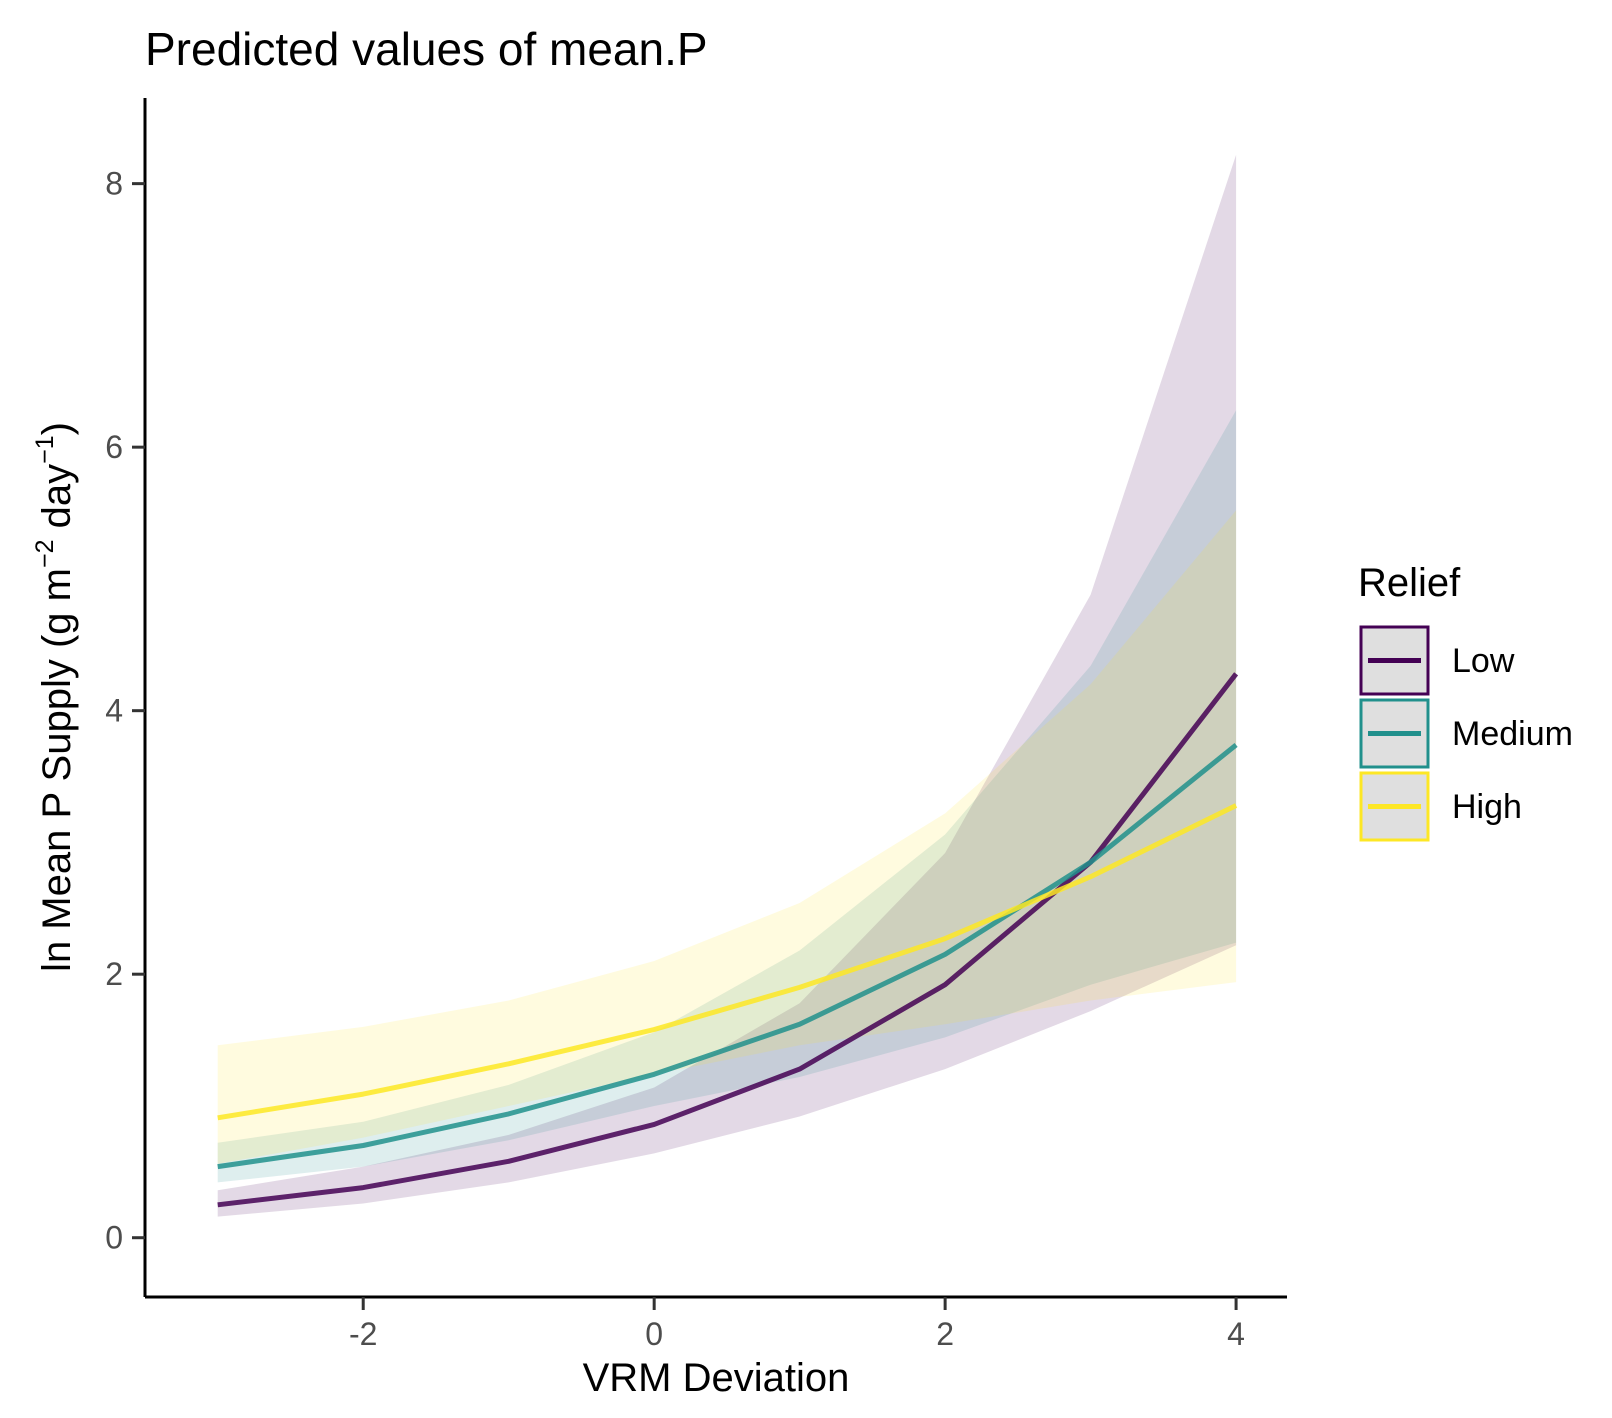  Describe the element at coordinates (363, 1334) in the screenshot. I see `x-tick-label: -2` at that location.